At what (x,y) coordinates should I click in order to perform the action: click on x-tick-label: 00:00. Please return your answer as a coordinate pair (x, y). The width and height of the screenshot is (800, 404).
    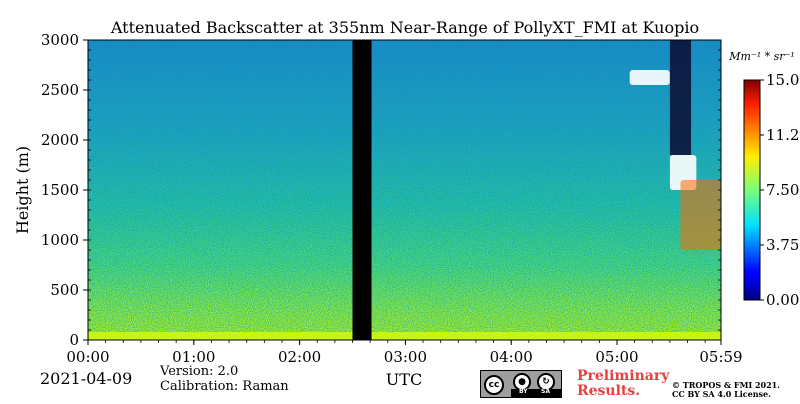
    Looking at the image, I should click on (87, 357).